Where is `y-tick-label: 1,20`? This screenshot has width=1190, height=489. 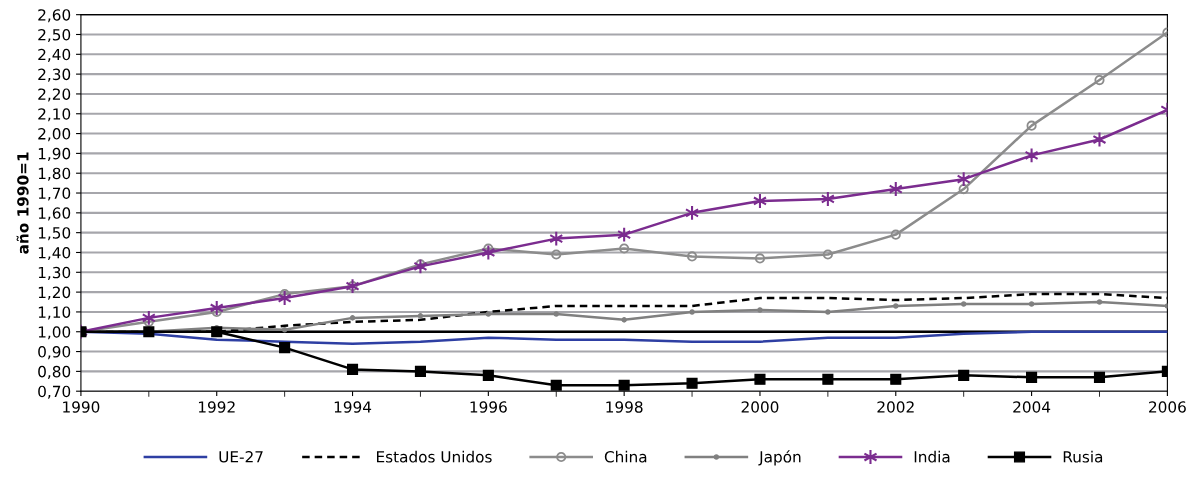 y-tick-label: 1,20 is located at coordinates (54, 293).